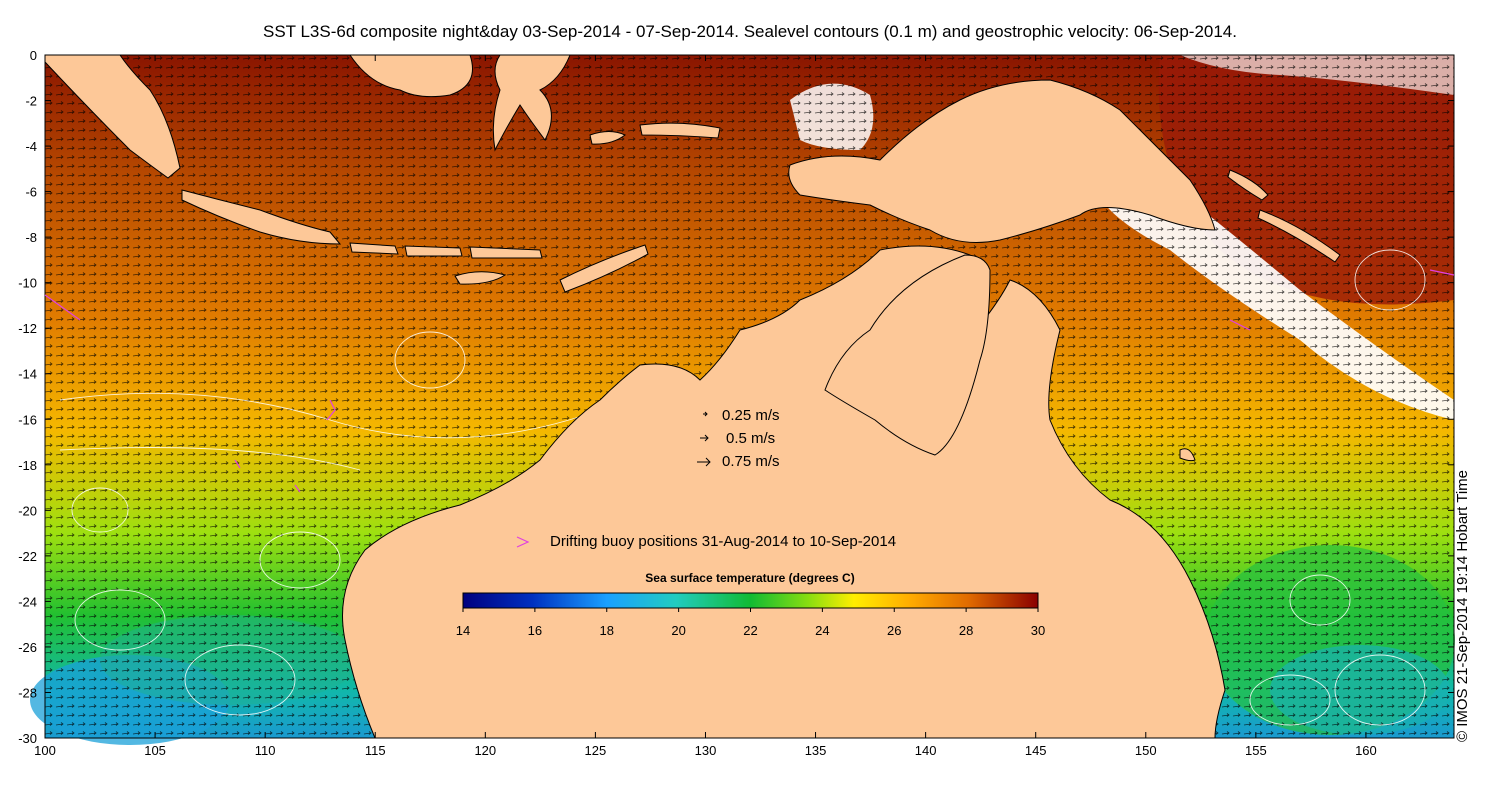 Image resolution: width=1500 pixels, height=790 pixels. Describe the element at coordinates (1299, 236) in the screenshot. I see `solomon-islands-landmass` at that location.